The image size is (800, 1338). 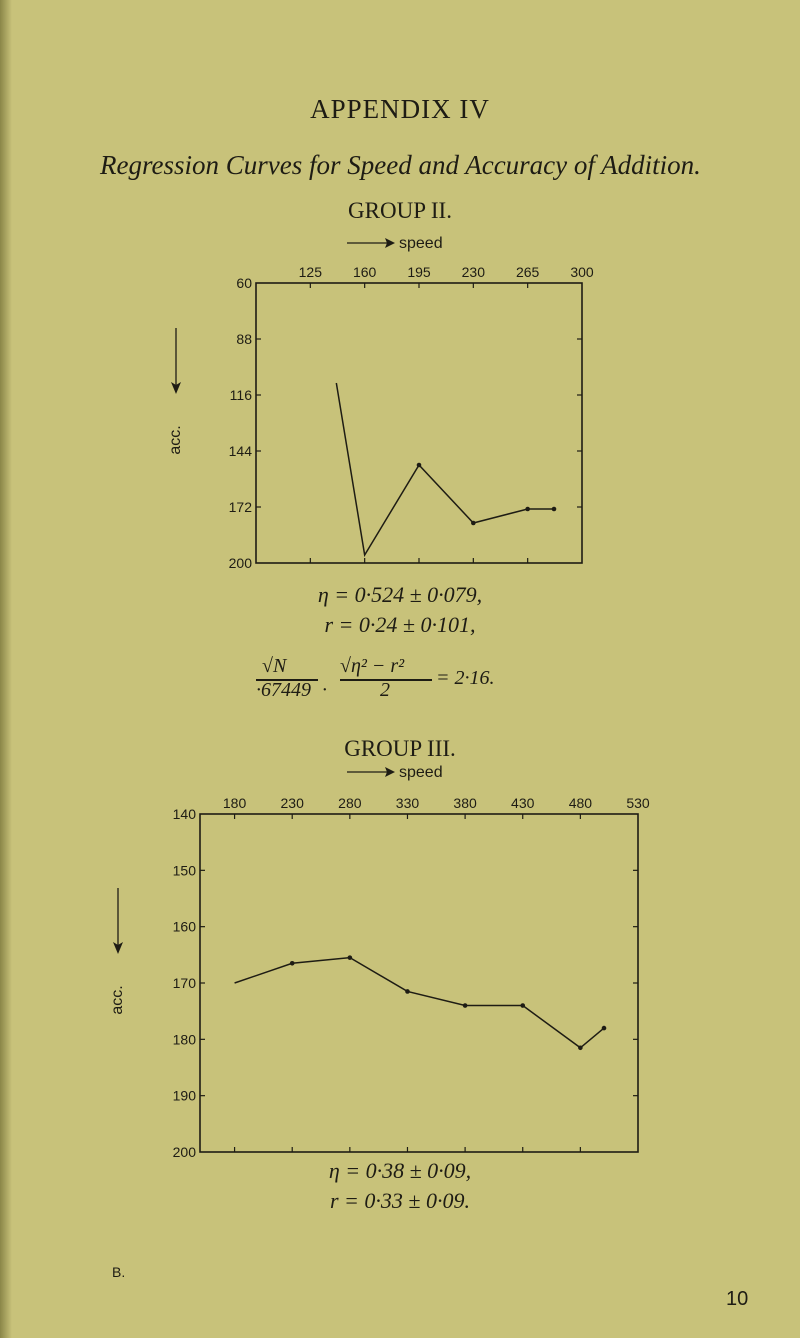 I want to click on y-tick-label: 88, so click(x=244, y=339).